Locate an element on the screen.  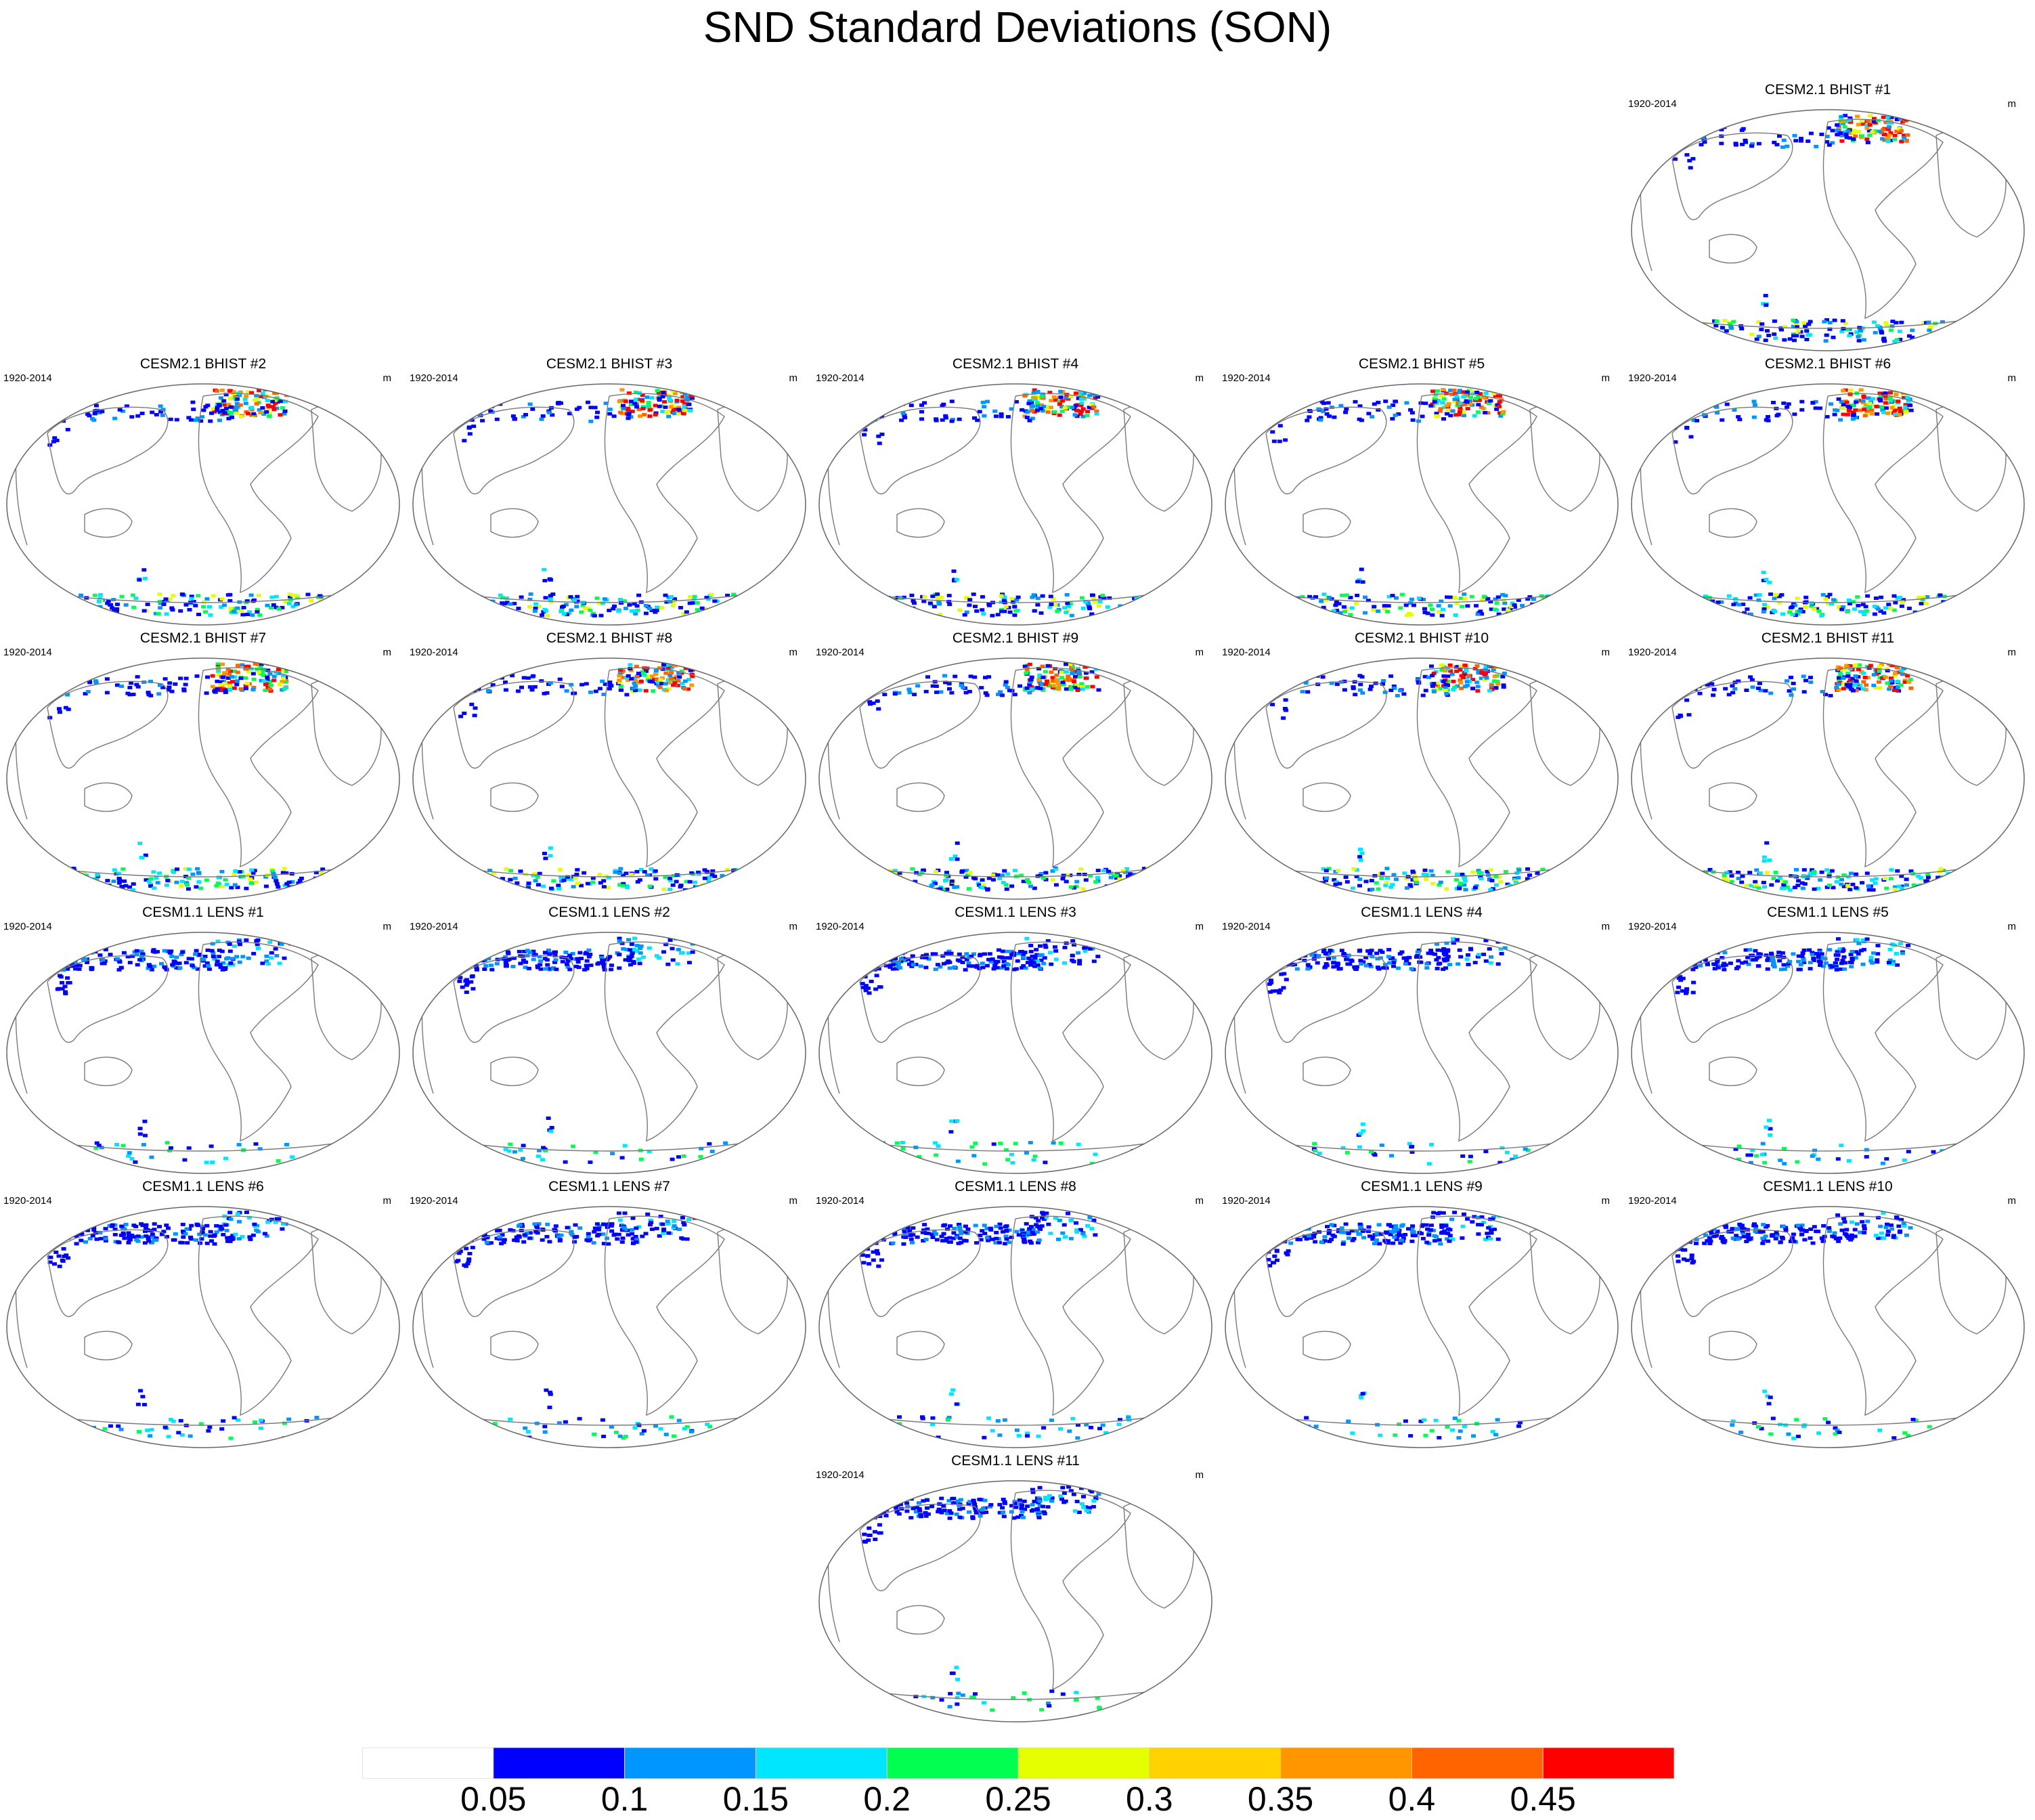
panel-title: CESM2.1 BHIST #10 is located at coordinates (1422, 638).